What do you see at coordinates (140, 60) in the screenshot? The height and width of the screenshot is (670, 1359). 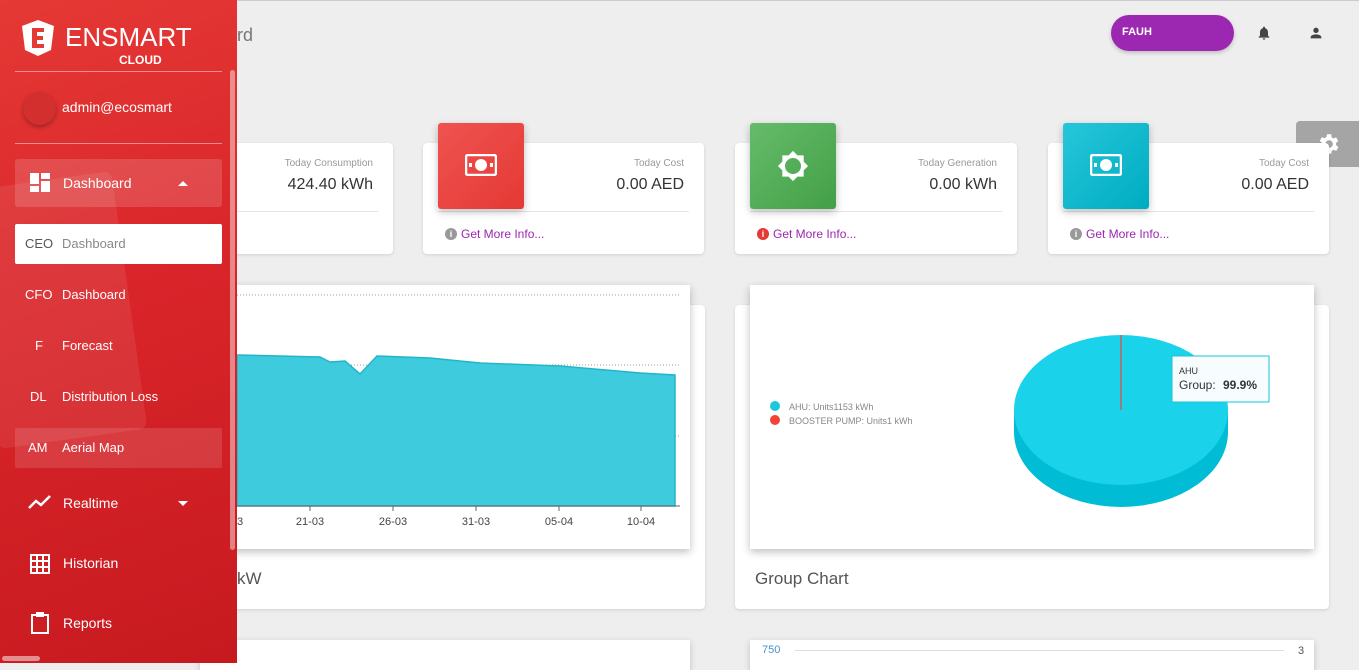 I see `brand-sub: CLOUD` at bounding box center [140, 60].